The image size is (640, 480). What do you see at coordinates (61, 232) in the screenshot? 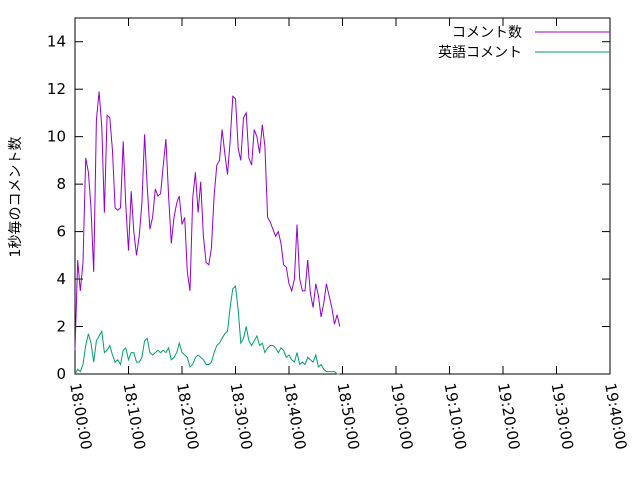
I see `y-tick-label: 6` at bounding box center [61, 232].